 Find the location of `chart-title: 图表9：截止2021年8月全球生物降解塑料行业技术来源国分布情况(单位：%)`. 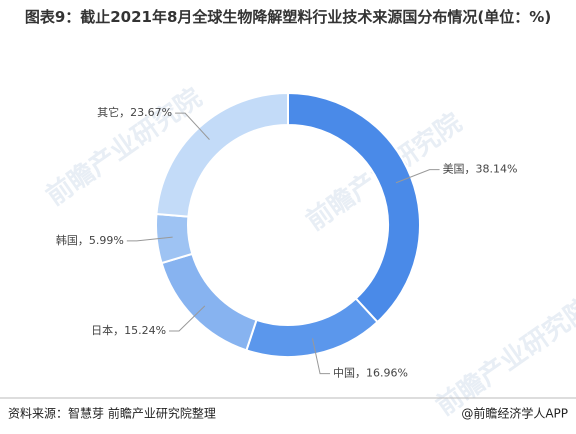

chart-title: 图表9：截止2021年8月全球生物降解塑料行业技术来源国分布情况(单位：%) is located at coordinates (288, 17).